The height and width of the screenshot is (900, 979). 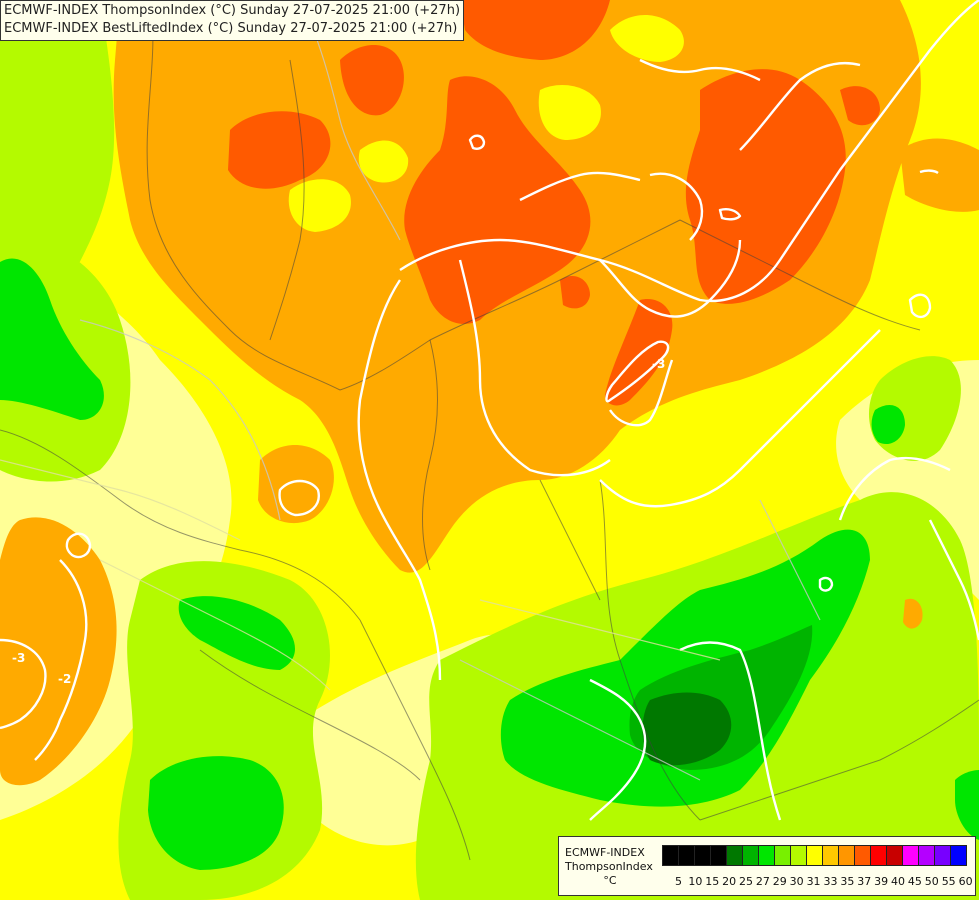 I want to click on legend-tick-label: 15, so click(x=712, y=881).